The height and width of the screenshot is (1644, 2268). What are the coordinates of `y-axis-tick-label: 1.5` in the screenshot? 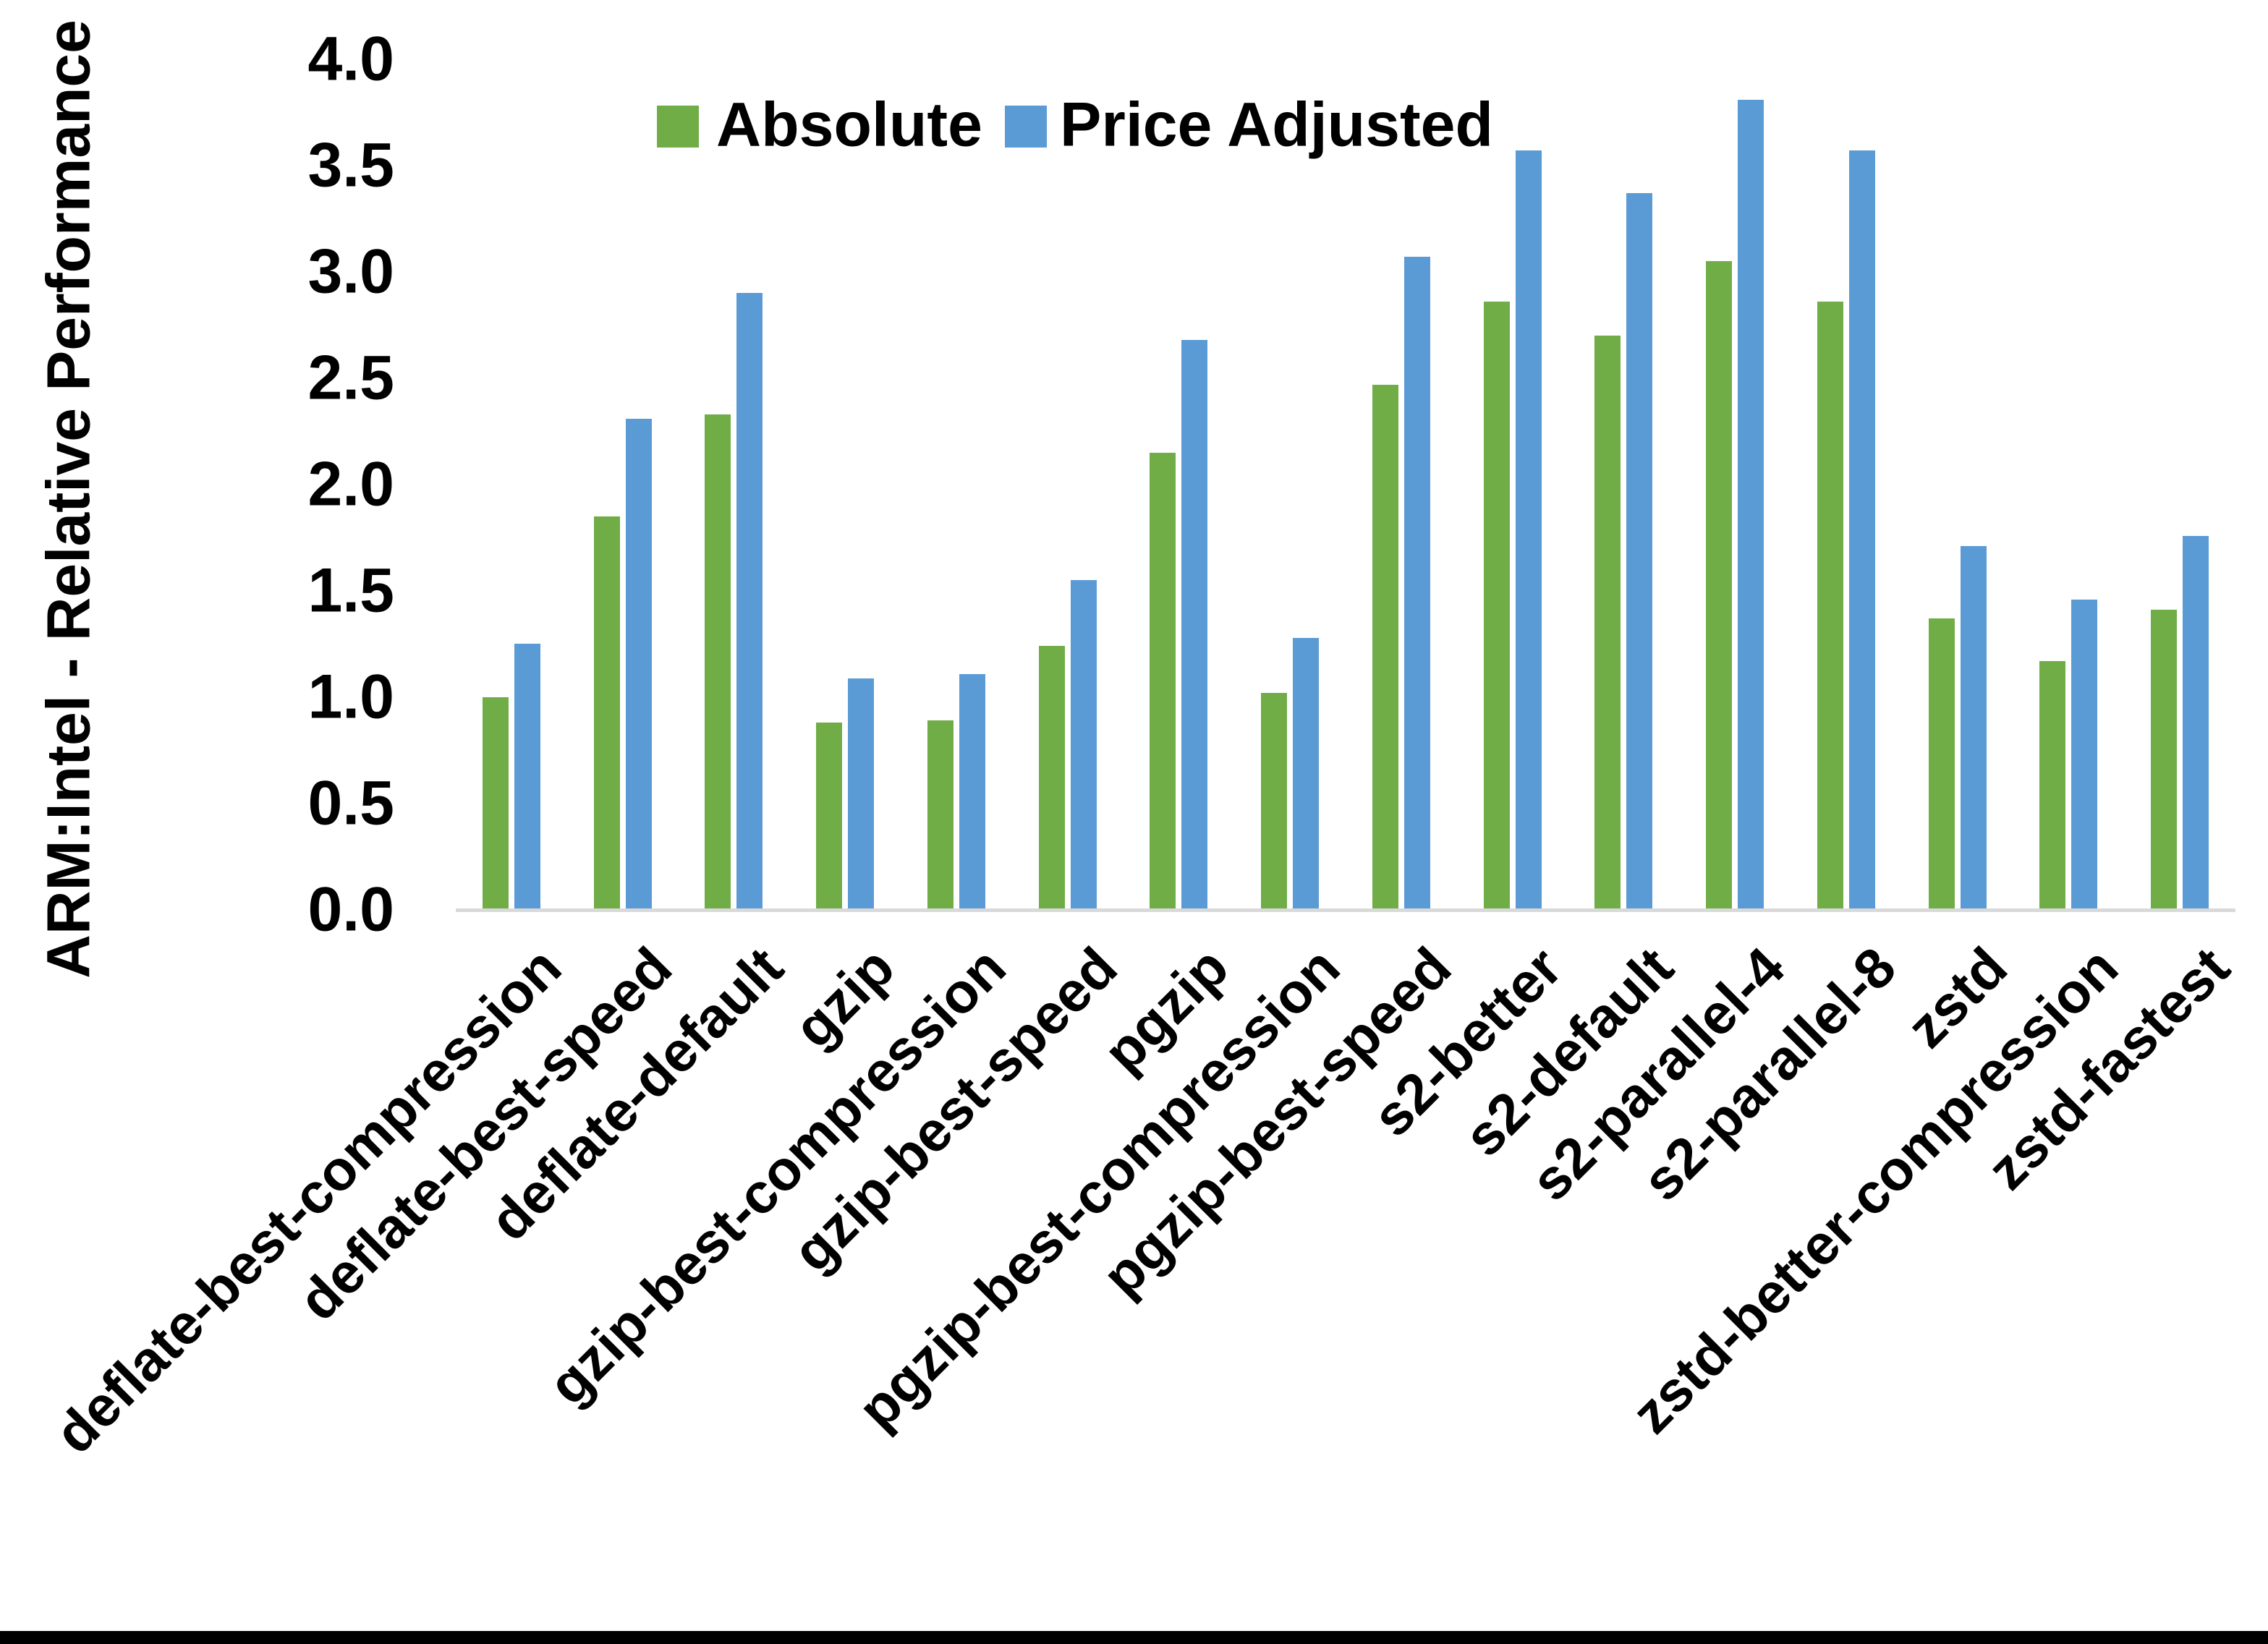 It's located at (350, 590).